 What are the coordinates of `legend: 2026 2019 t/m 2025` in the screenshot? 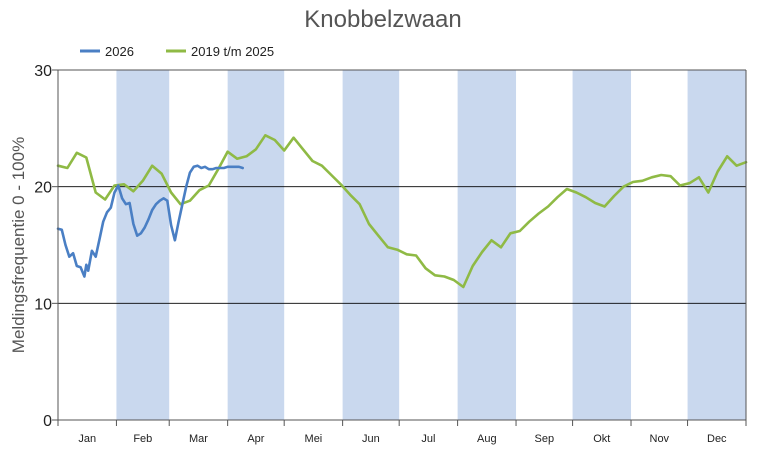 It's located at (177, 51).